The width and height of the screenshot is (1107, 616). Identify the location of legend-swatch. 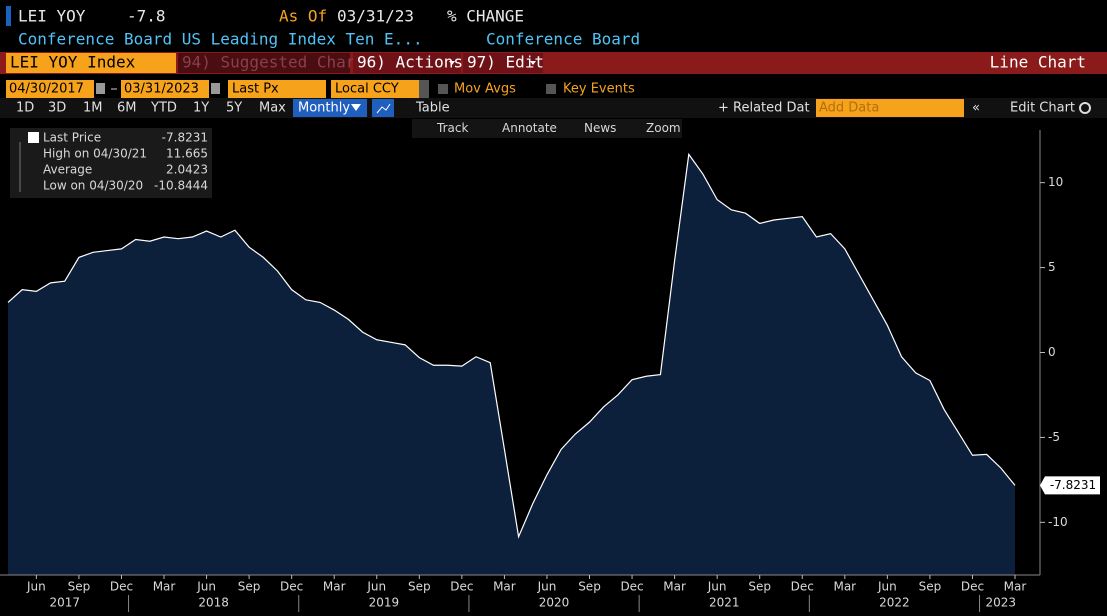
(33, 137).